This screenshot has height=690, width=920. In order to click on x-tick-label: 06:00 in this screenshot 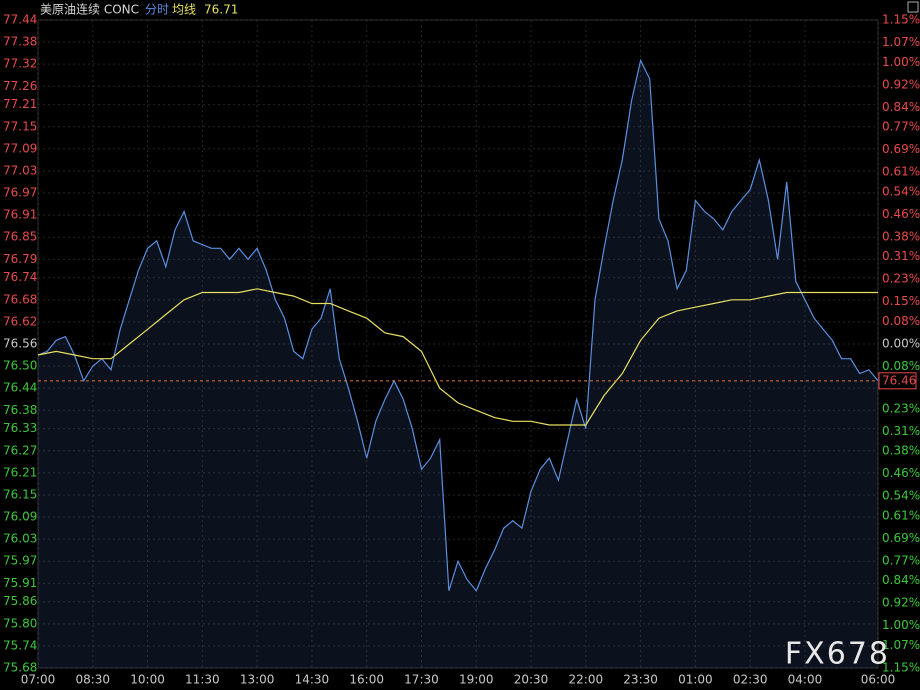, I will do `click(878, 680)`.